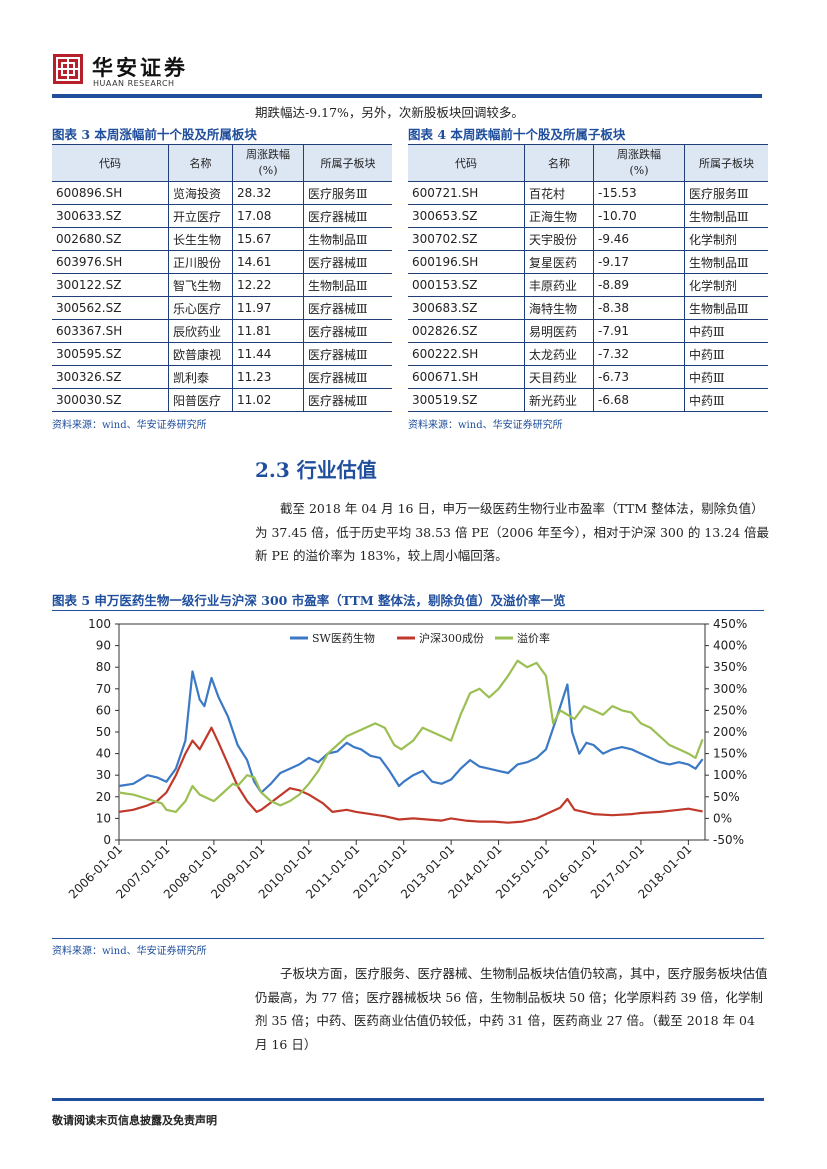  What do you see at coordinates (559, 400) in the screenshot?
I see `stock-name: 新光药业` at bounding box center [559, 400].